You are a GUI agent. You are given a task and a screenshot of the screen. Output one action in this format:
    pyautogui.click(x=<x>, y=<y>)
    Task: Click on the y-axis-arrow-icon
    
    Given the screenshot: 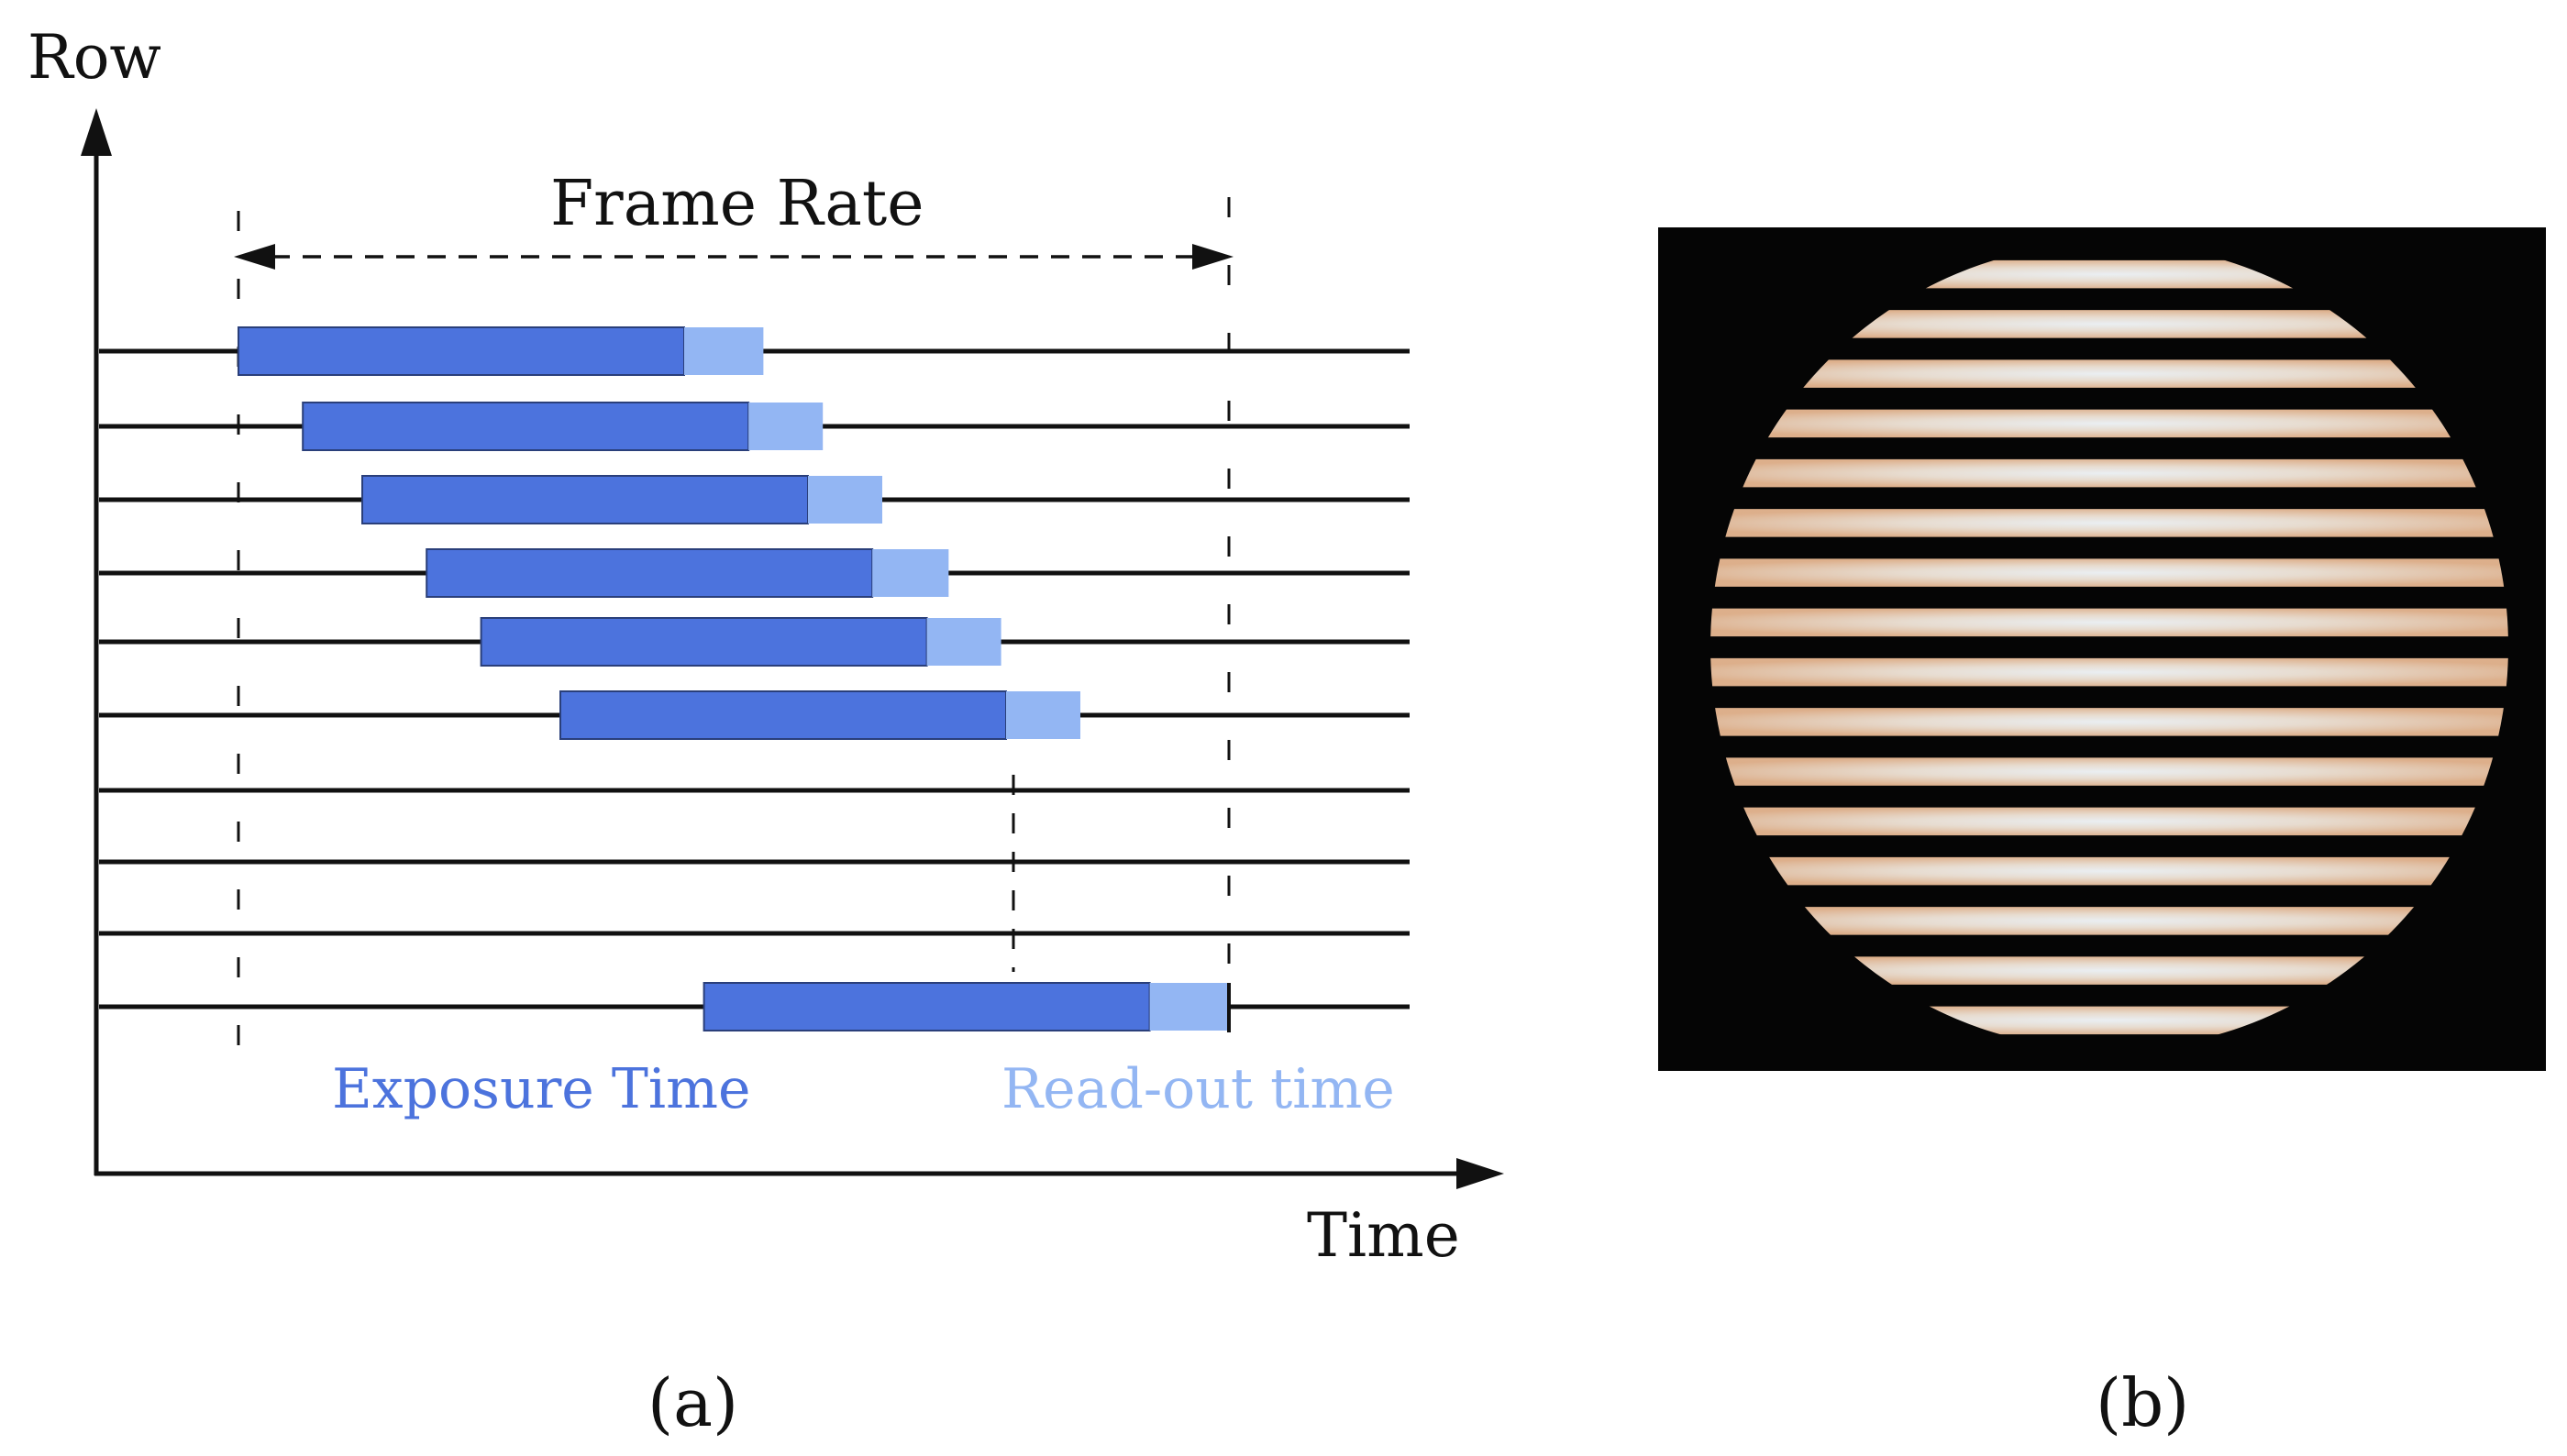 What is the action you would take?
    pyautogui.click(x=97, y=132)
    